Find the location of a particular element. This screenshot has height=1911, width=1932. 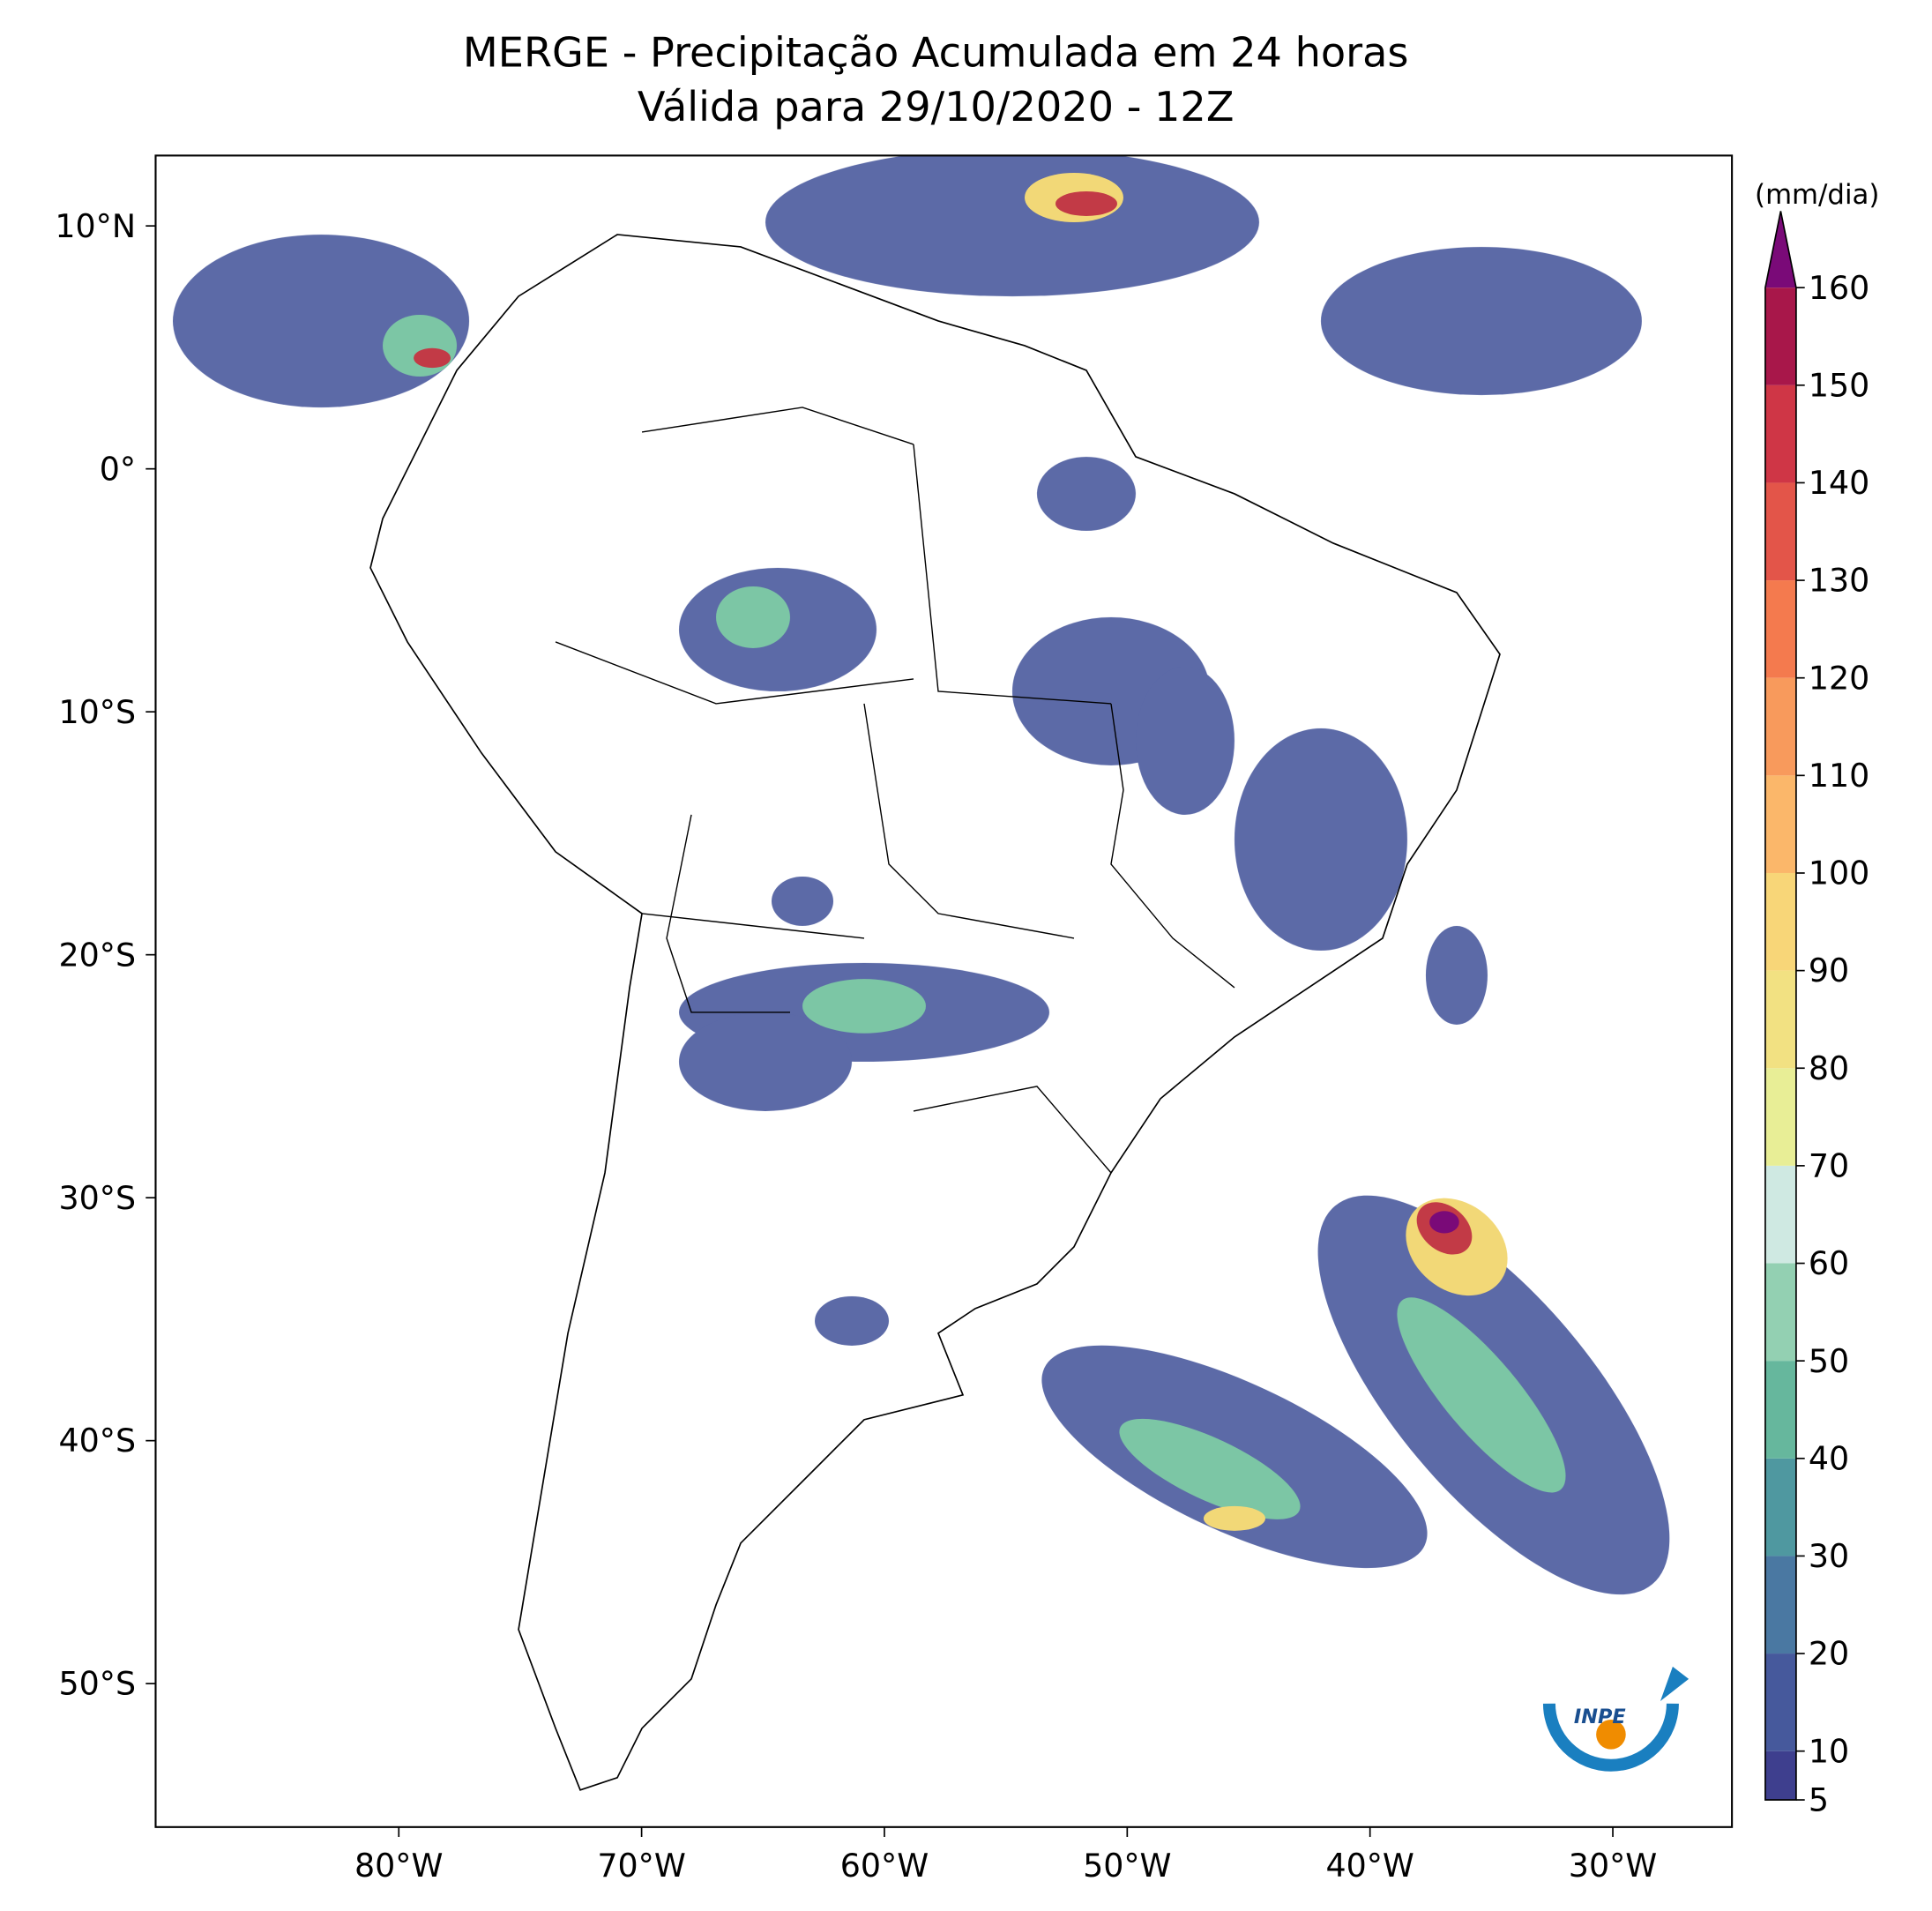

colorbar-extension is located at coordinates (1780, 250).